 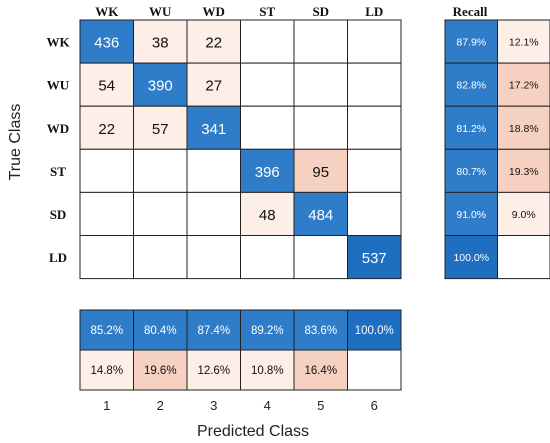 I want to click on recall-value: 12.1%, so click(x=524, y=43).